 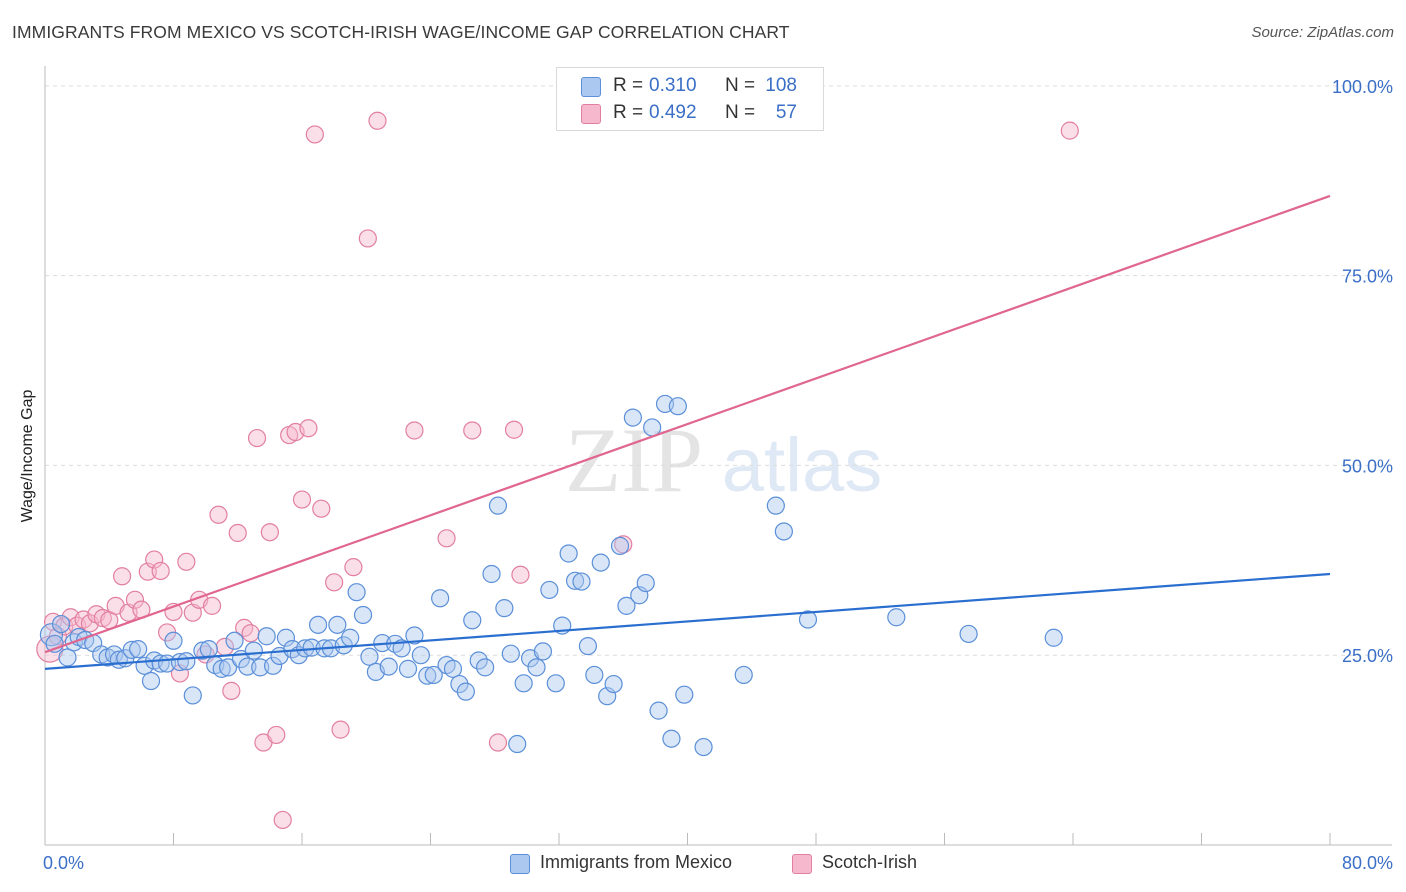 I want to click on legend-label-scotch-irish: Scotch-Irish, so click(x=870, y=862).